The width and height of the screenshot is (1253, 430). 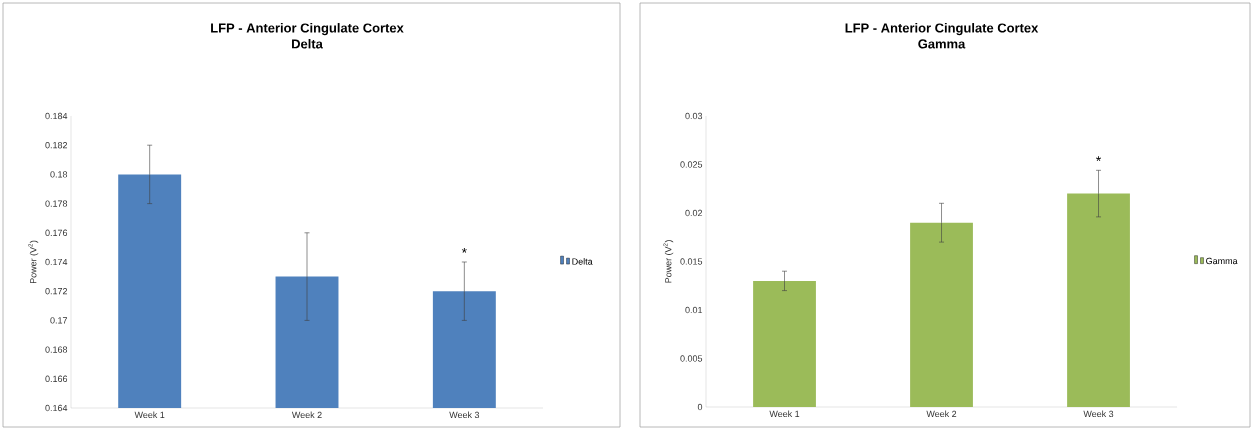 I want to click on y-tick-label: 0.025, so click(x=691, y=164).